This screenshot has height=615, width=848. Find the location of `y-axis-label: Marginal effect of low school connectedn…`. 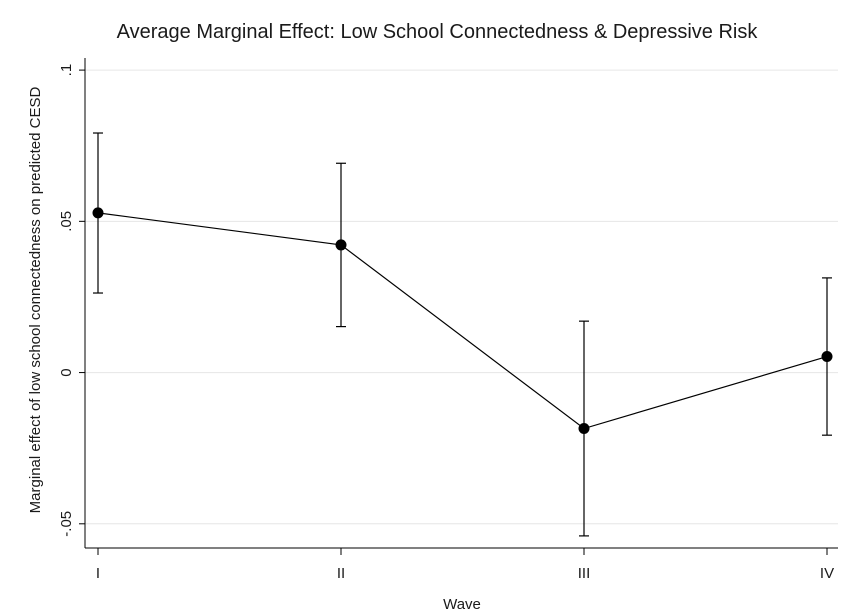

y-axis-label: Marginal effect of low school connectedn… is located at coordinates (35, 300).